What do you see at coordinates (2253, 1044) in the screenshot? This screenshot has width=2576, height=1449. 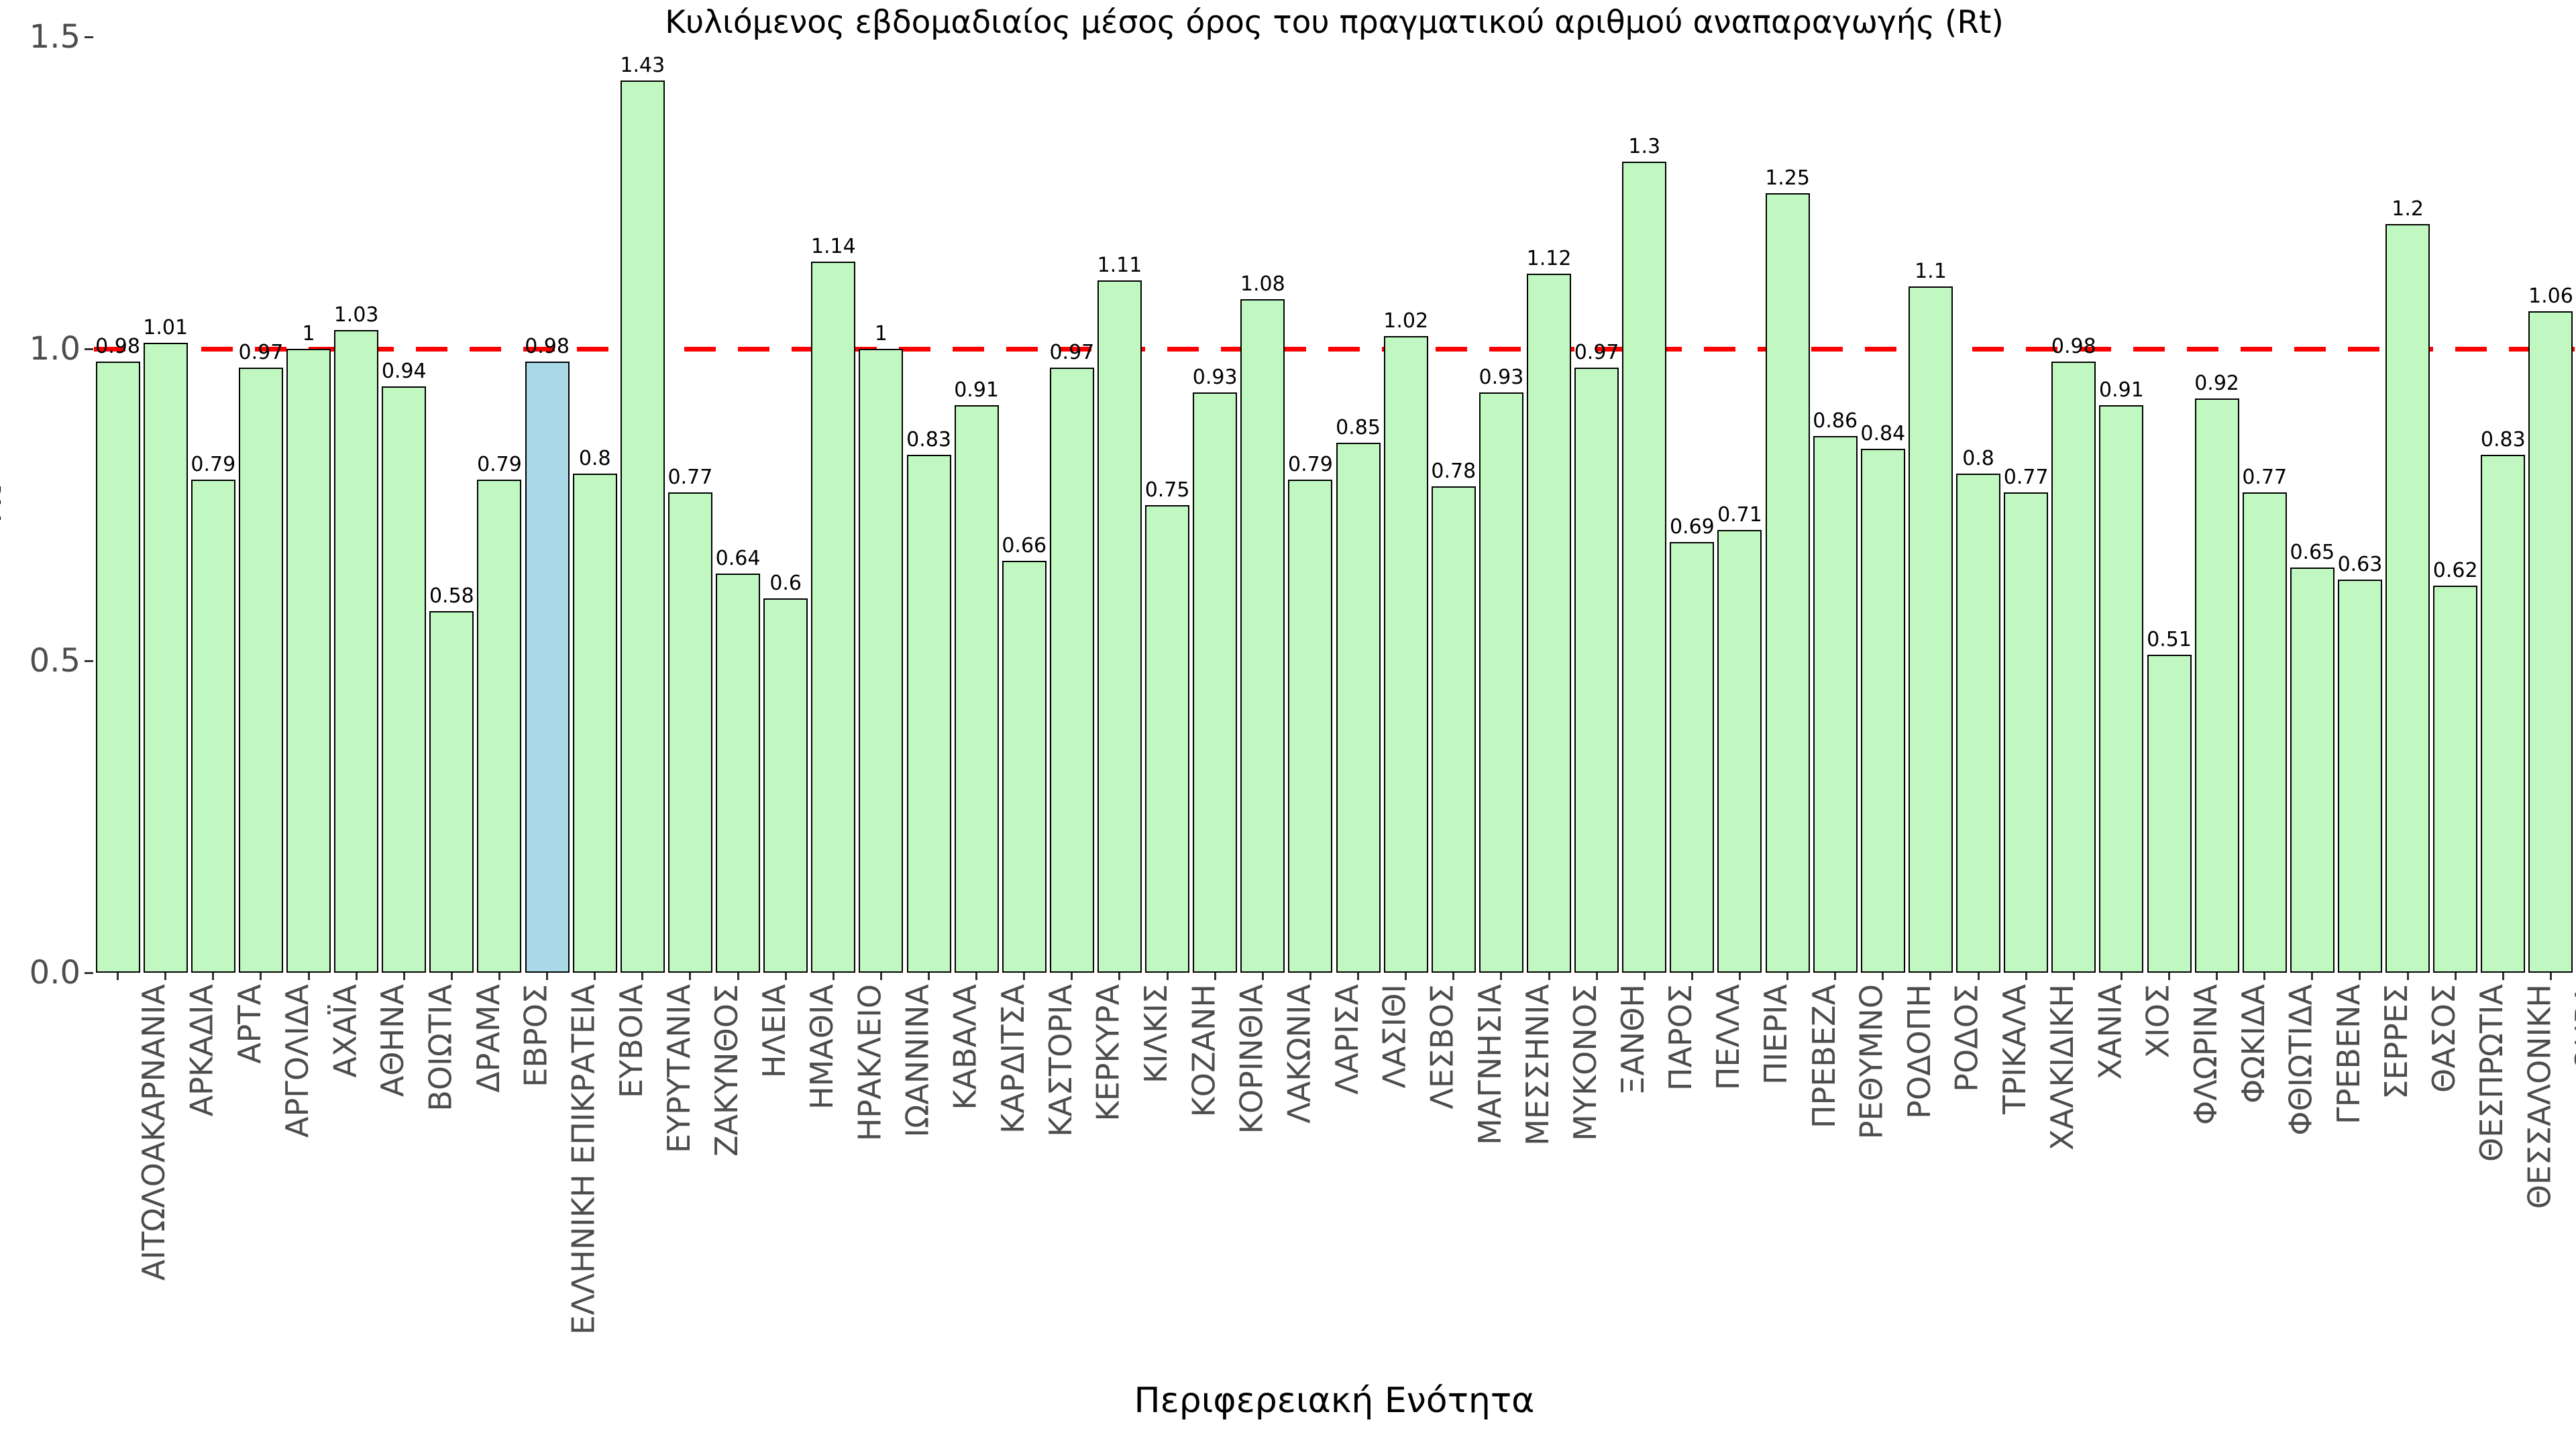 I see `x-category-label-text: ΦΩΚΙΔΑ` at bounding box center [2253, 1044].